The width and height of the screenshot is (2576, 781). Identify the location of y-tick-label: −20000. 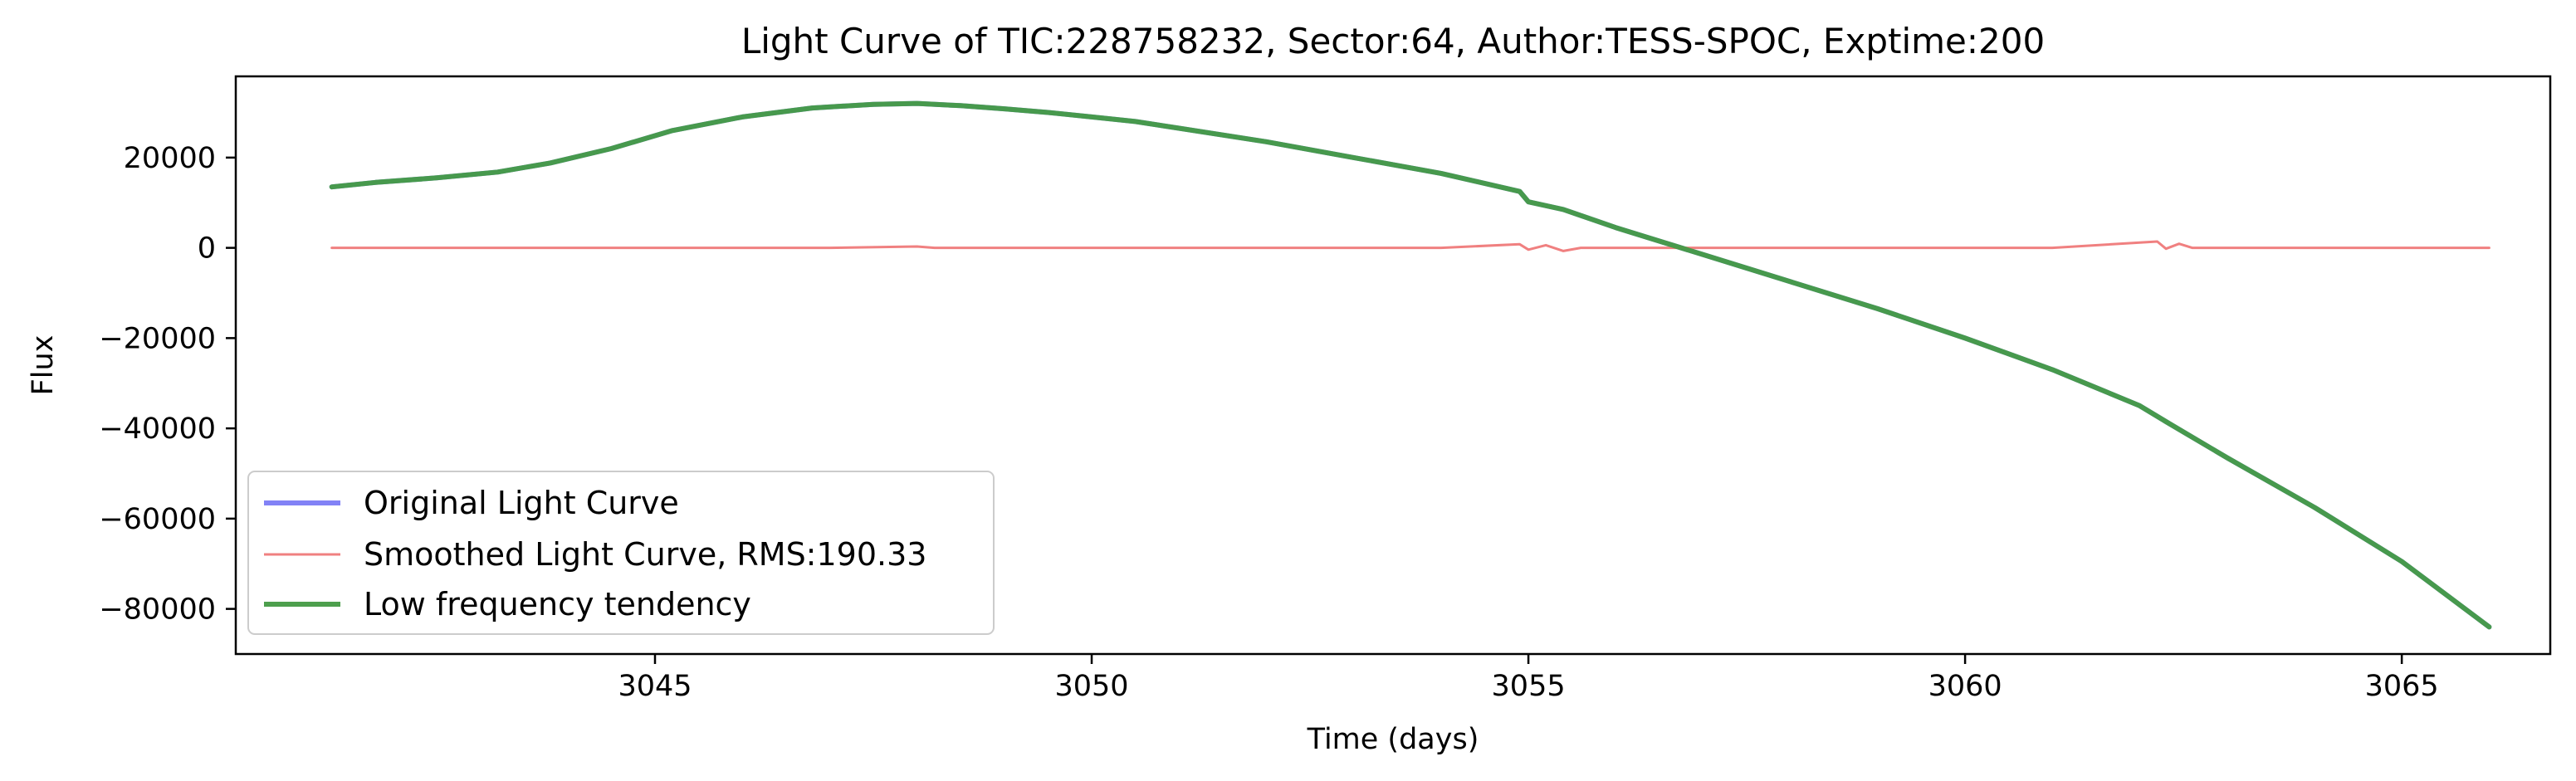
(157, 338).